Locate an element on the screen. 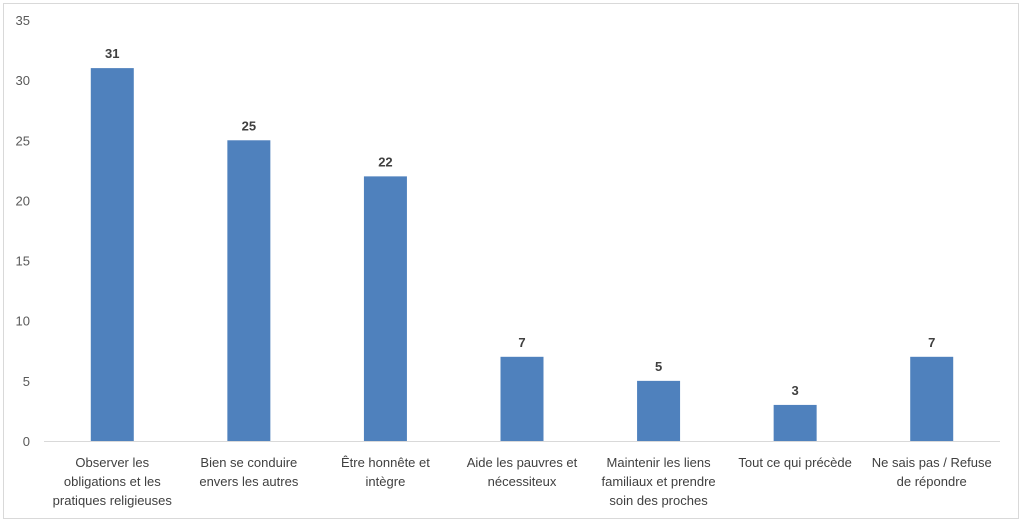  category-label: Être honnête et is located at coordinates (385, 462).